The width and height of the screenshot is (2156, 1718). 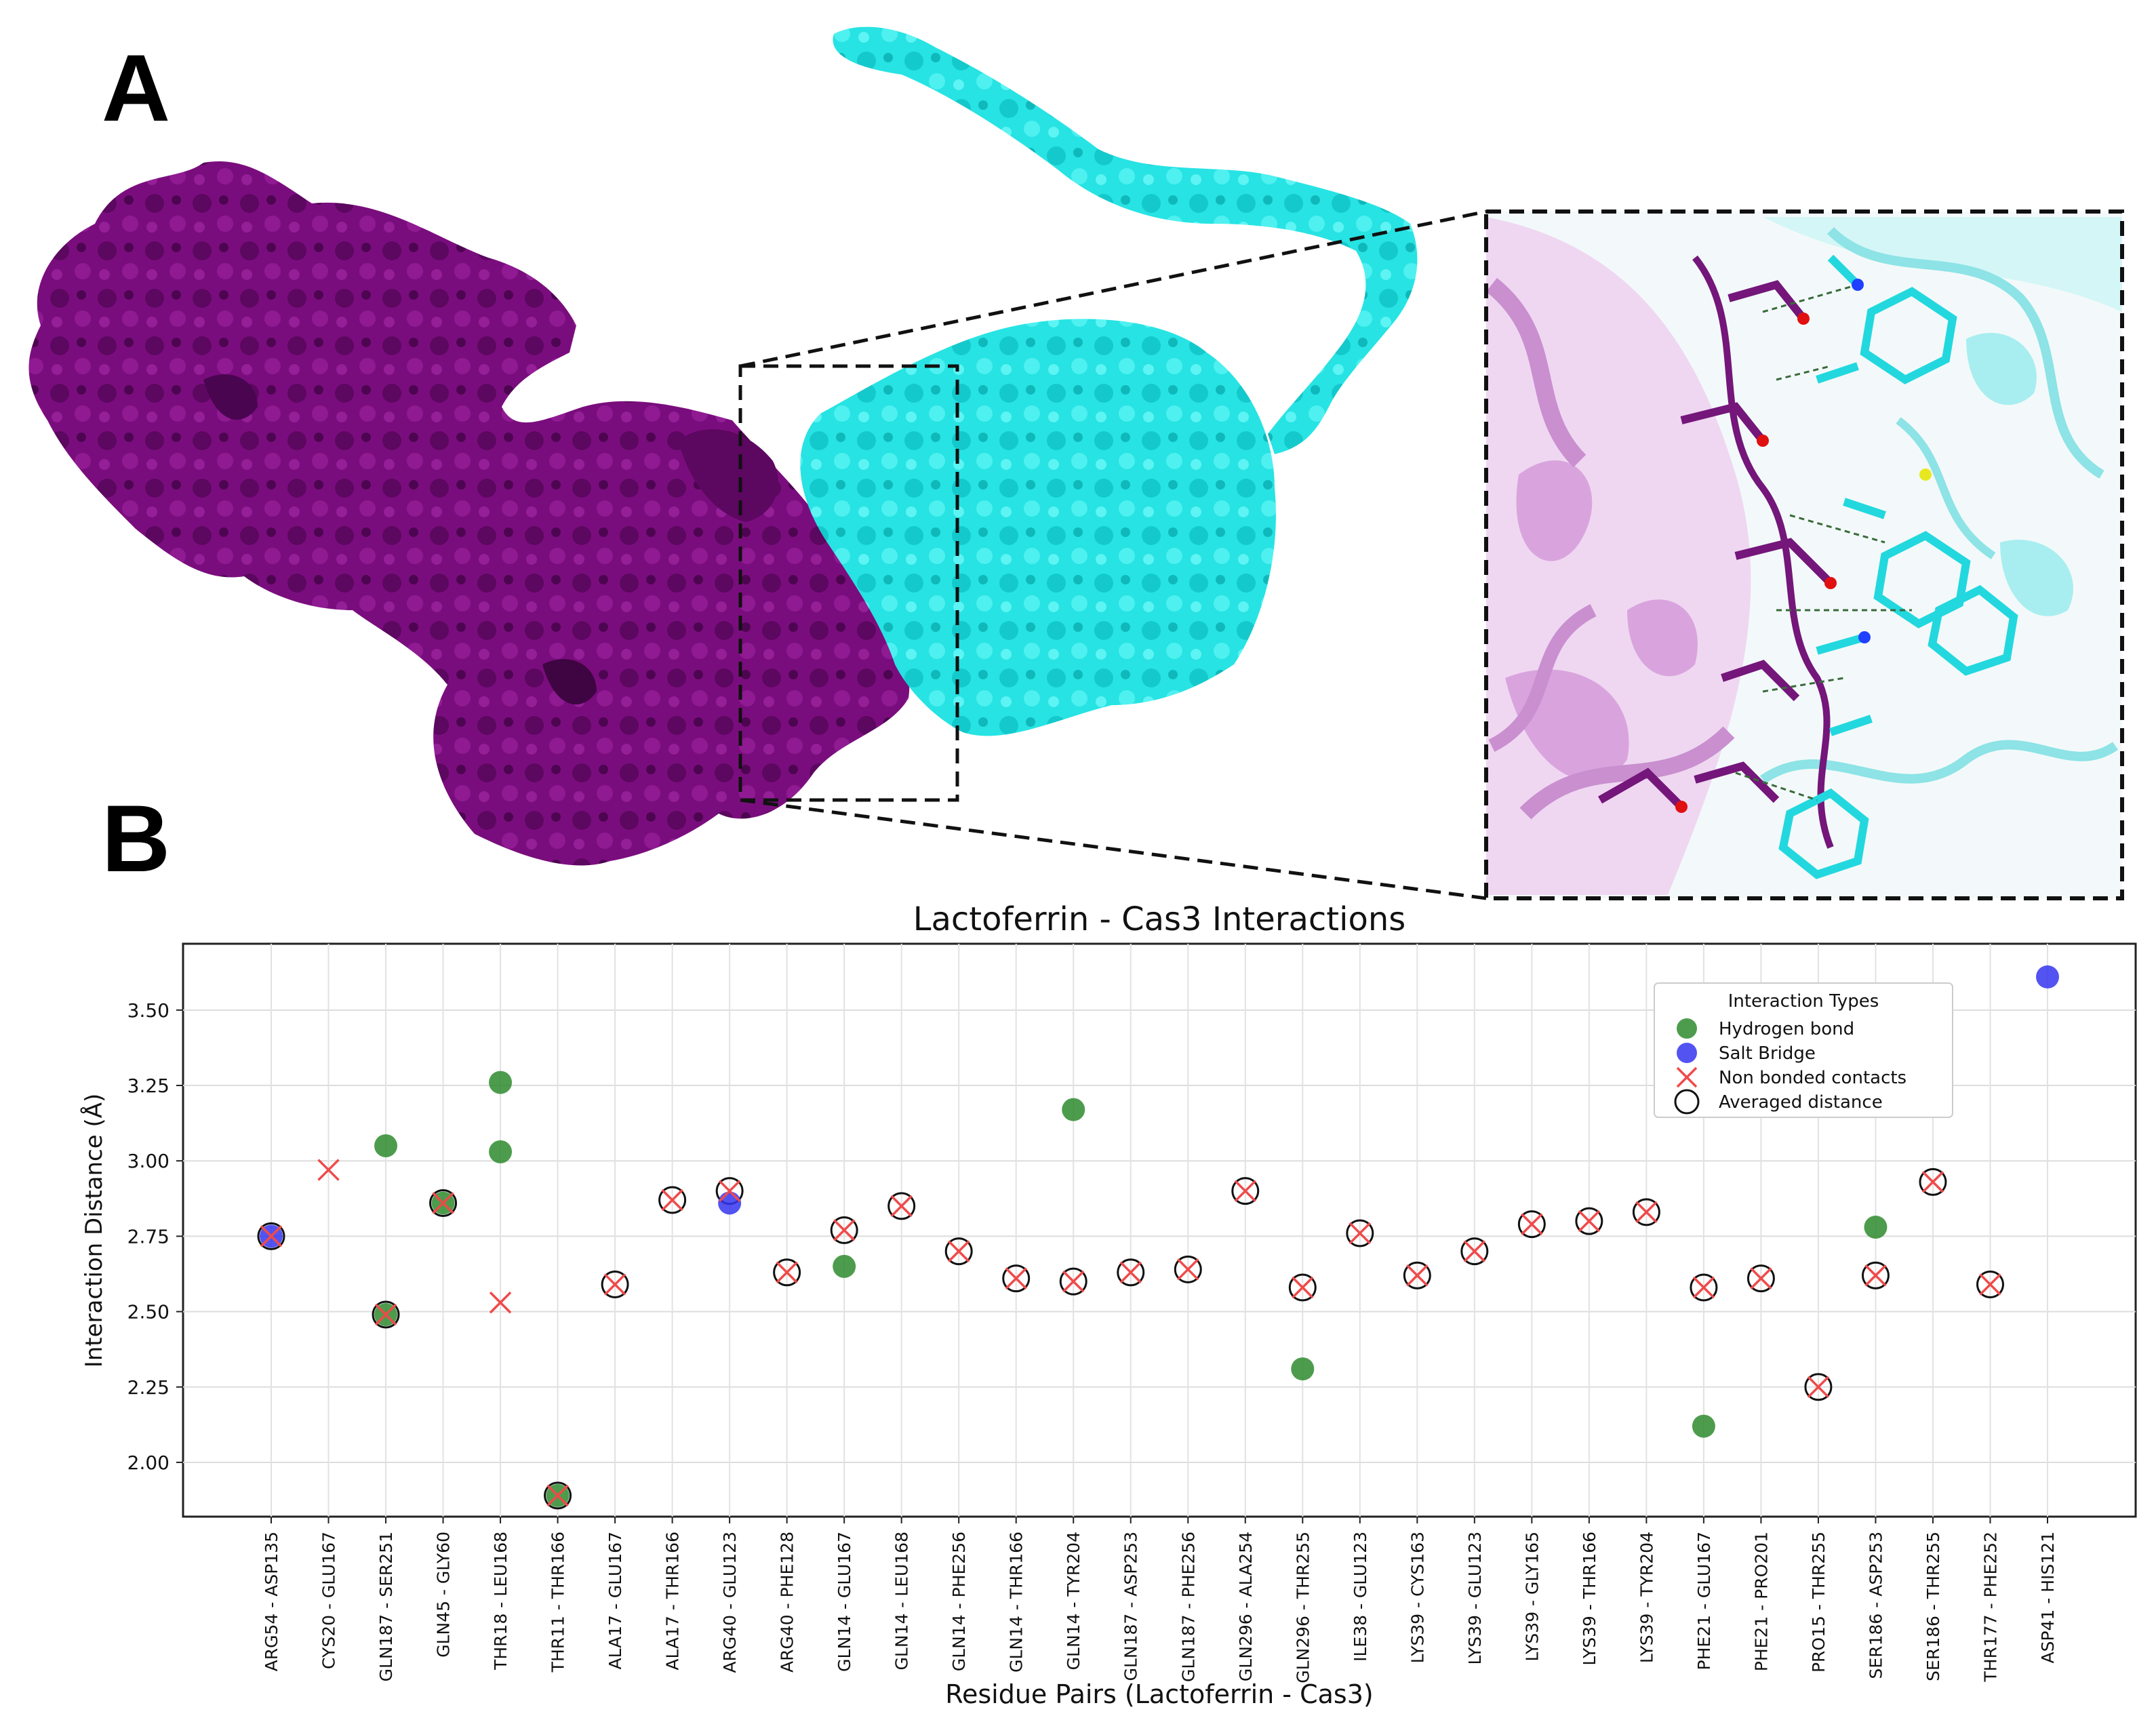 I want to click on zoom-source-box, so click(x=848, y=583).